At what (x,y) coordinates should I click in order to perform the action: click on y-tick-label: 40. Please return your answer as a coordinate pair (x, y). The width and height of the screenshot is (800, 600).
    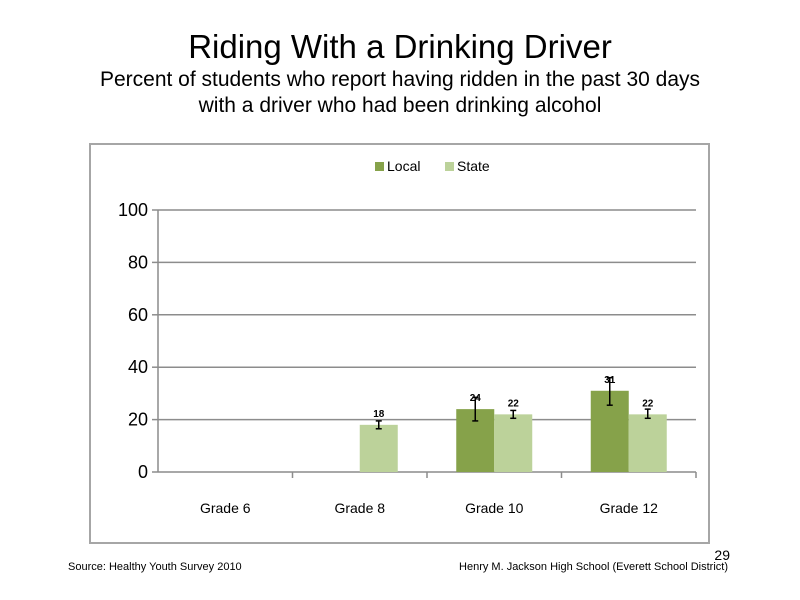
    Looking at the image, I should click on (138, 367).